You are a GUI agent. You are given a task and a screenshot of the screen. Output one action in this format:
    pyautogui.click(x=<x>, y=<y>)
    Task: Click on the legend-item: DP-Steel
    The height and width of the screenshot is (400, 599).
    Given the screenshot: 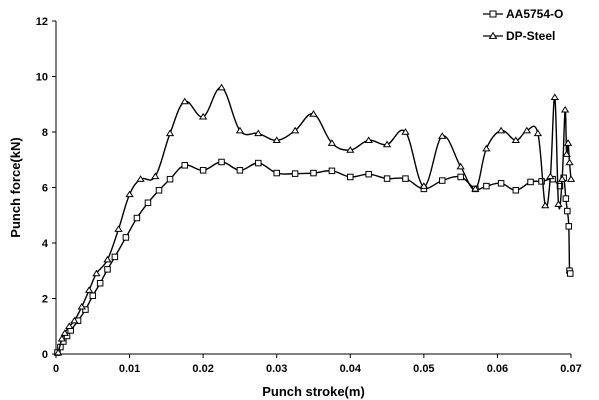 What is the action you would take?
    pyautogui.click(x=519, y=36)
    